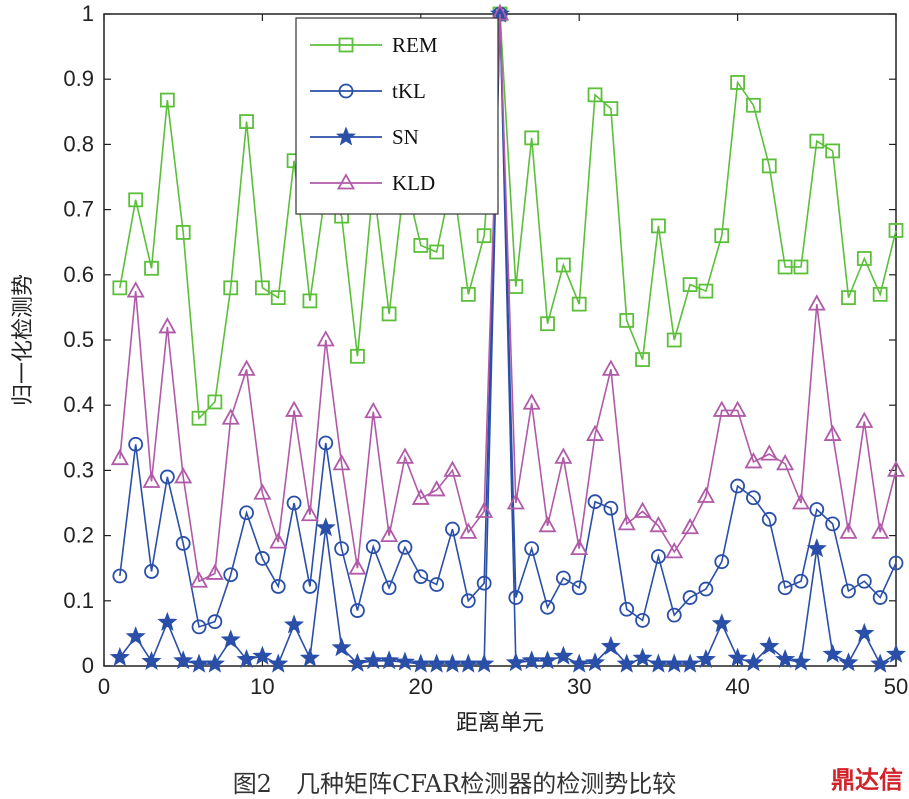  I want to click on x-tick-label: 0, so click(104, 686).